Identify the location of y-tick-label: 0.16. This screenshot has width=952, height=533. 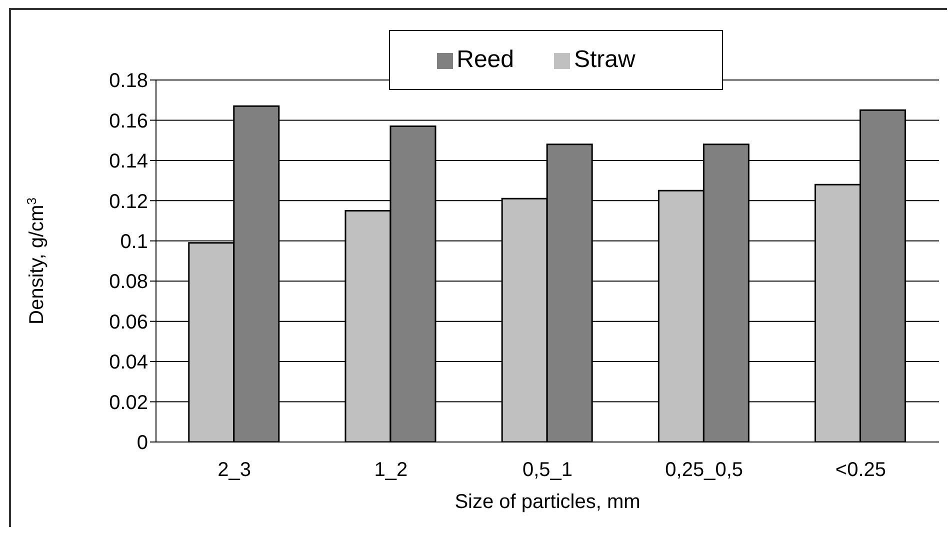
(128, 121).